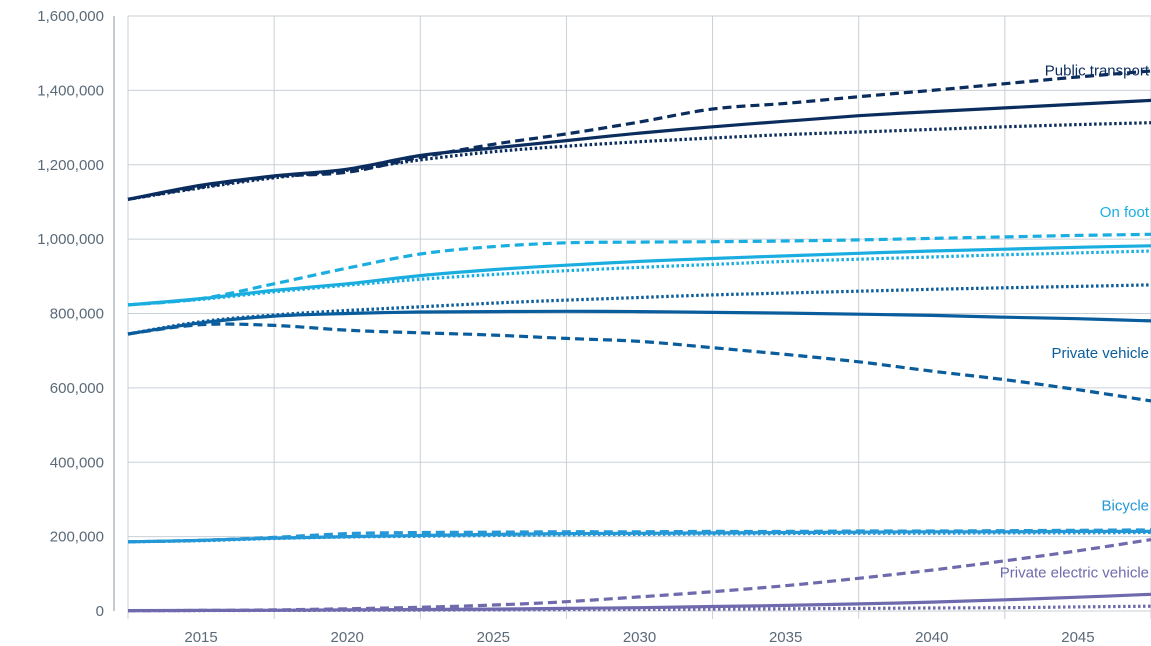 Image resolution: width=1151 pixels, height=646 pixels. I want to click on series-line-bicycle-dotted, so click(639, 537).